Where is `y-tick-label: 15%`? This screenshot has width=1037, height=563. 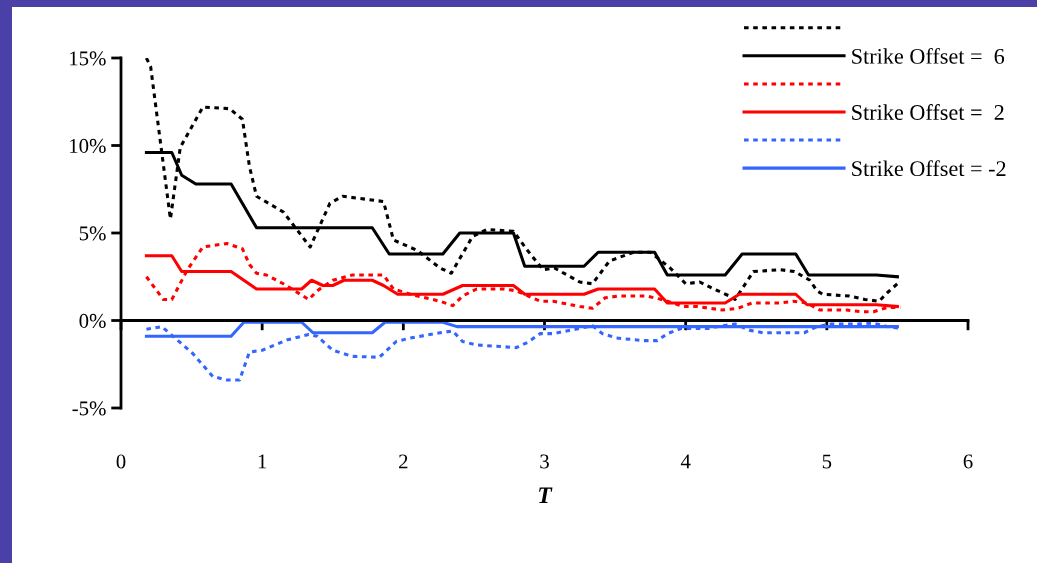 y-tick-label: 15% is located at coordinates (88, 58).